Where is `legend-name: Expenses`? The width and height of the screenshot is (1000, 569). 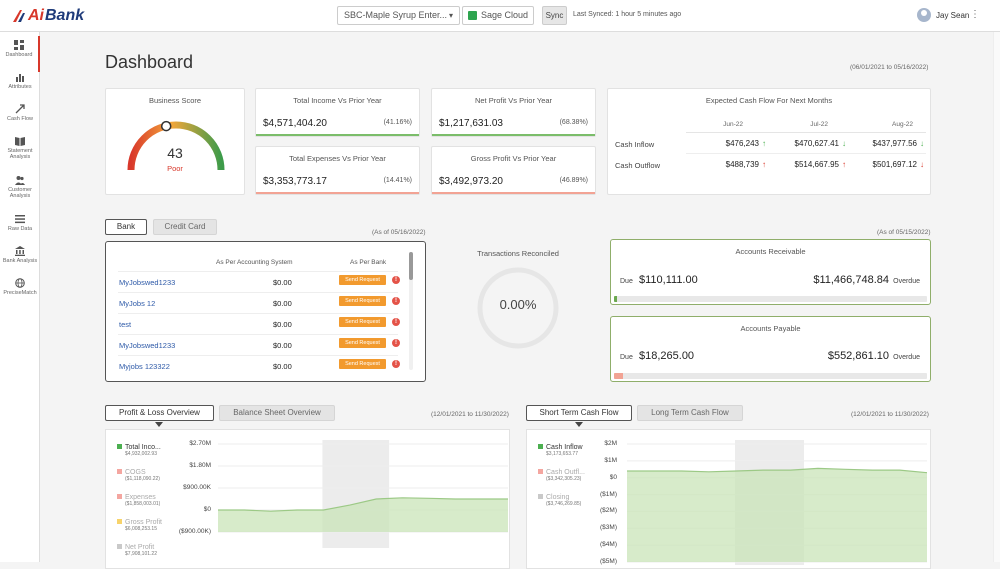
legend-name: Expenses is located at coordinates (140, 497).